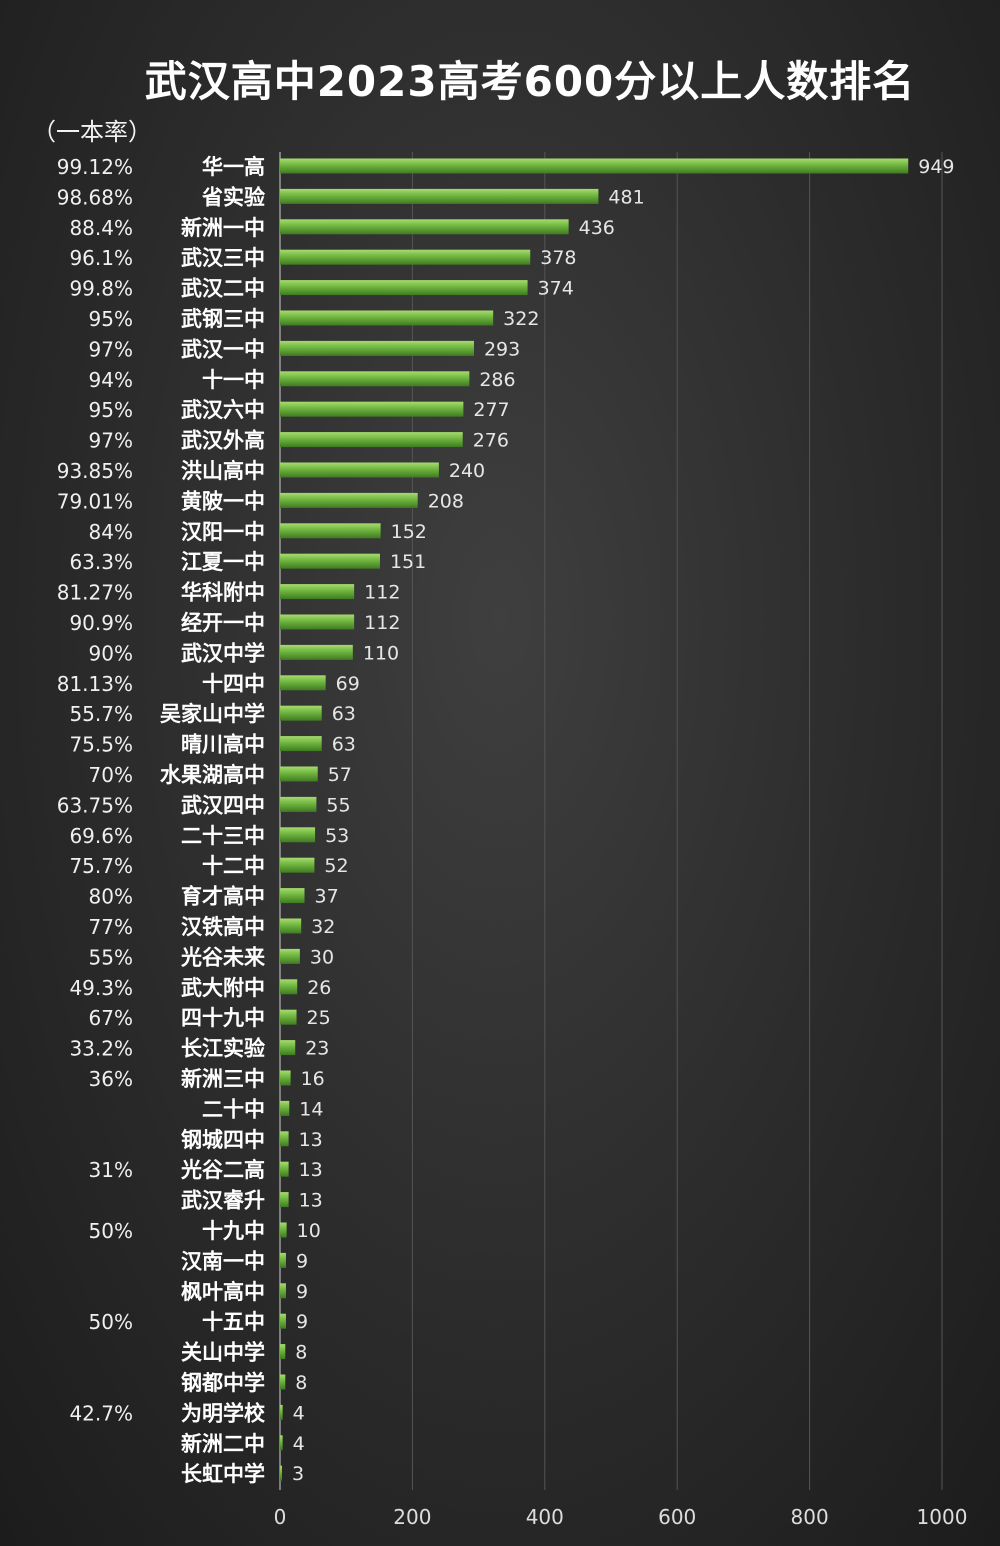 This screenshot has width=1000, height=1546. I want to click on value-label: 286, so click(497, 380).